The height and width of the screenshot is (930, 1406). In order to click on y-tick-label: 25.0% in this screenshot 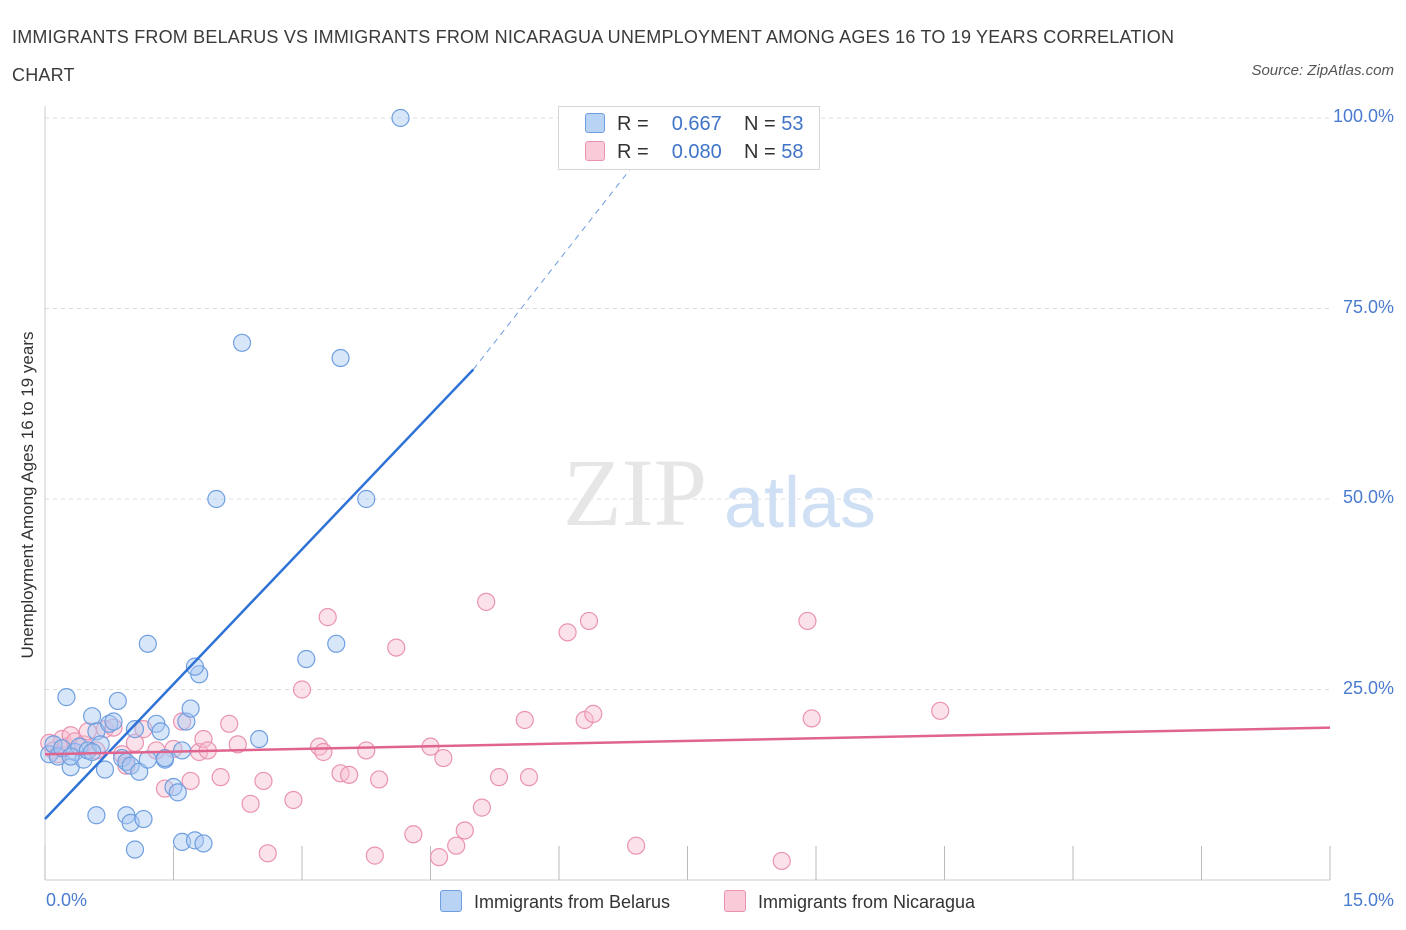, I will do `click(1368, 687)`.